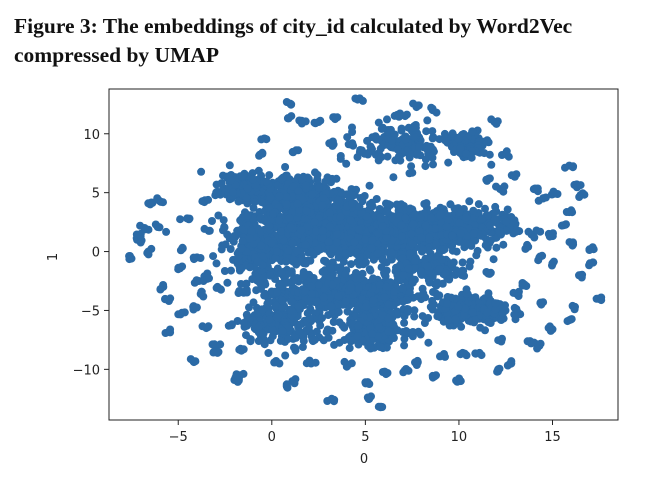 This screenshot has height=479, width=665. Describe the element at coordinates (365, 432) in the screenshot. I see `x-axis-ticks: −5 0 5 10 15` at that location.